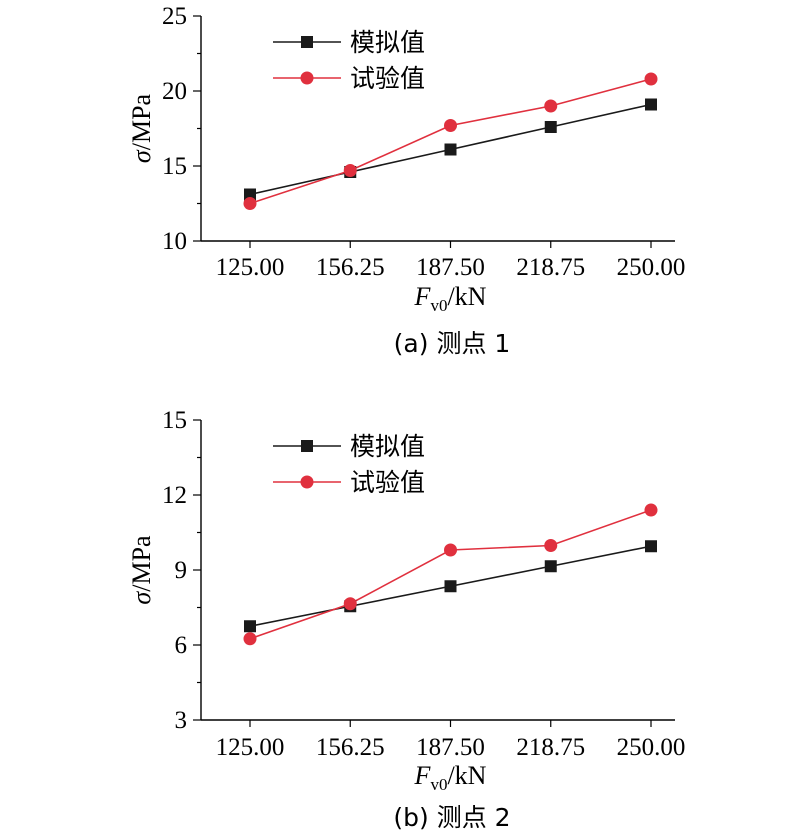  What do you see at coordinates (174, 16) in the screenshot?
I see `y-tick-label: 25` at bounding box center [174, 16].